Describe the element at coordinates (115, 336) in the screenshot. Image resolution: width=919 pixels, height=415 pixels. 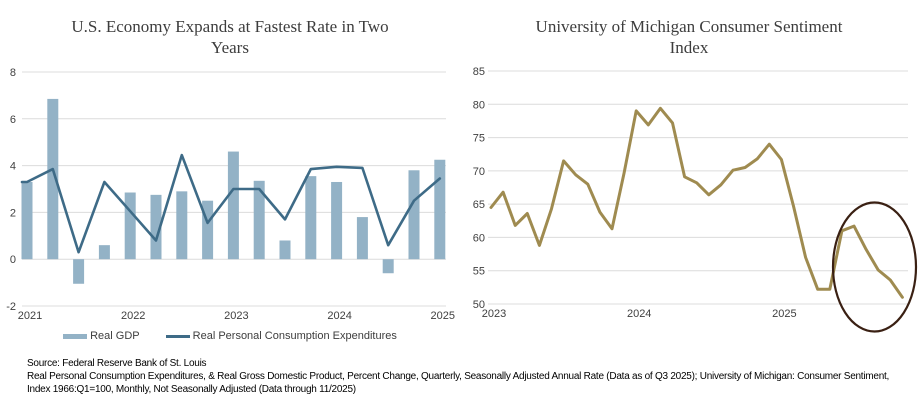
I see `real-gdp-legend-label: Real GDP` at that location.